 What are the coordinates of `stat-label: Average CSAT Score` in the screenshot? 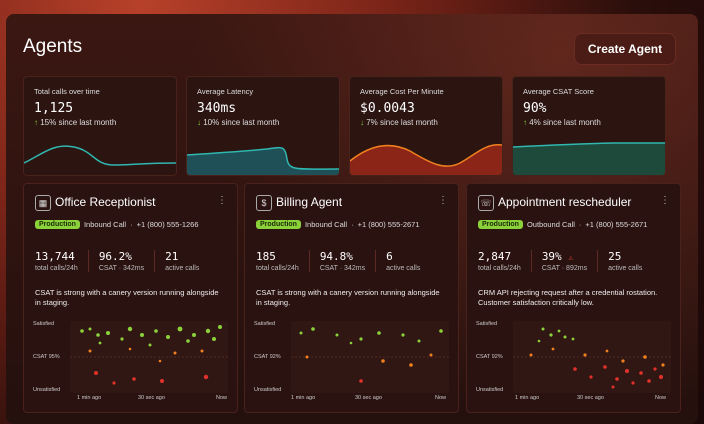 It's located at (558, 91).